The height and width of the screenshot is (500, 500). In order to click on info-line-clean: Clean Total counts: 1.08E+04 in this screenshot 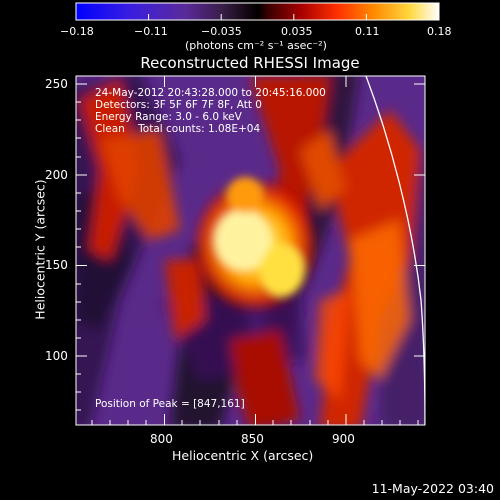, I will do `click(178, 129)`.